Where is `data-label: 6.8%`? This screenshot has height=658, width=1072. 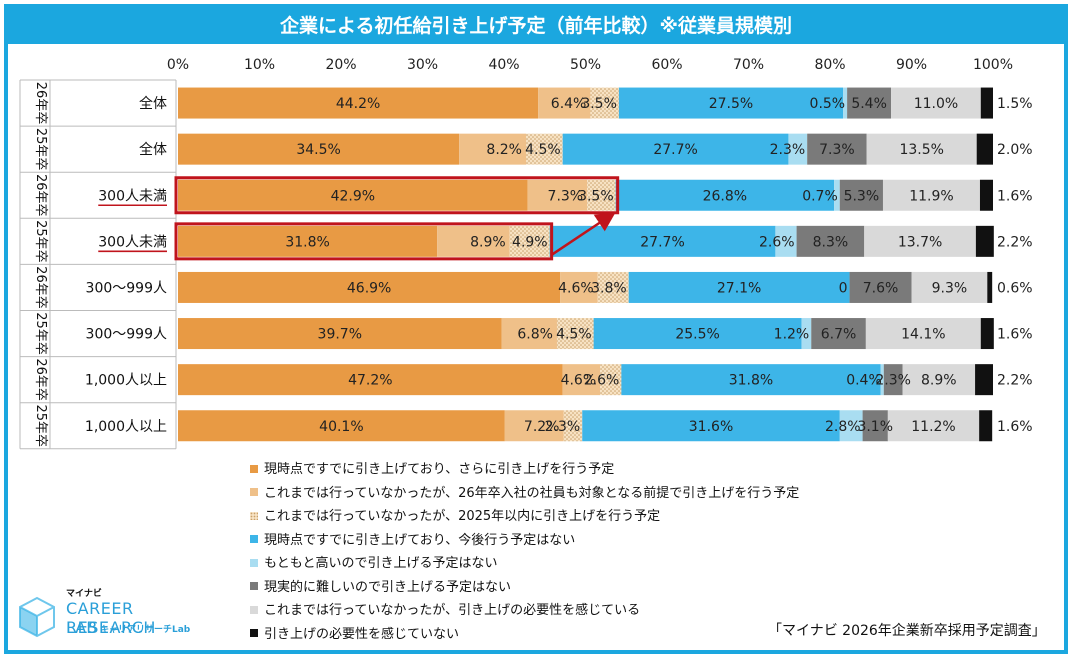 data-label: 6.8% is located at coordinates (535, 335).